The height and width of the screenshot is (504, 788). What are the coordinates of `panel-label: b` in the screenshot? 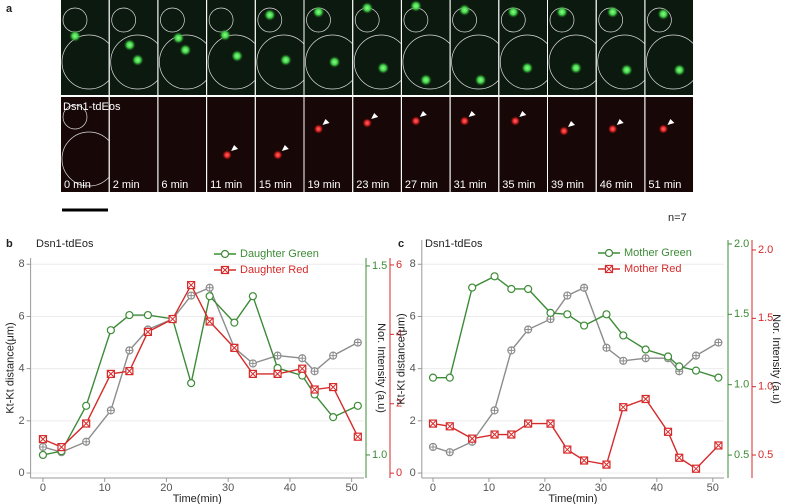 It's located at (9, 244).